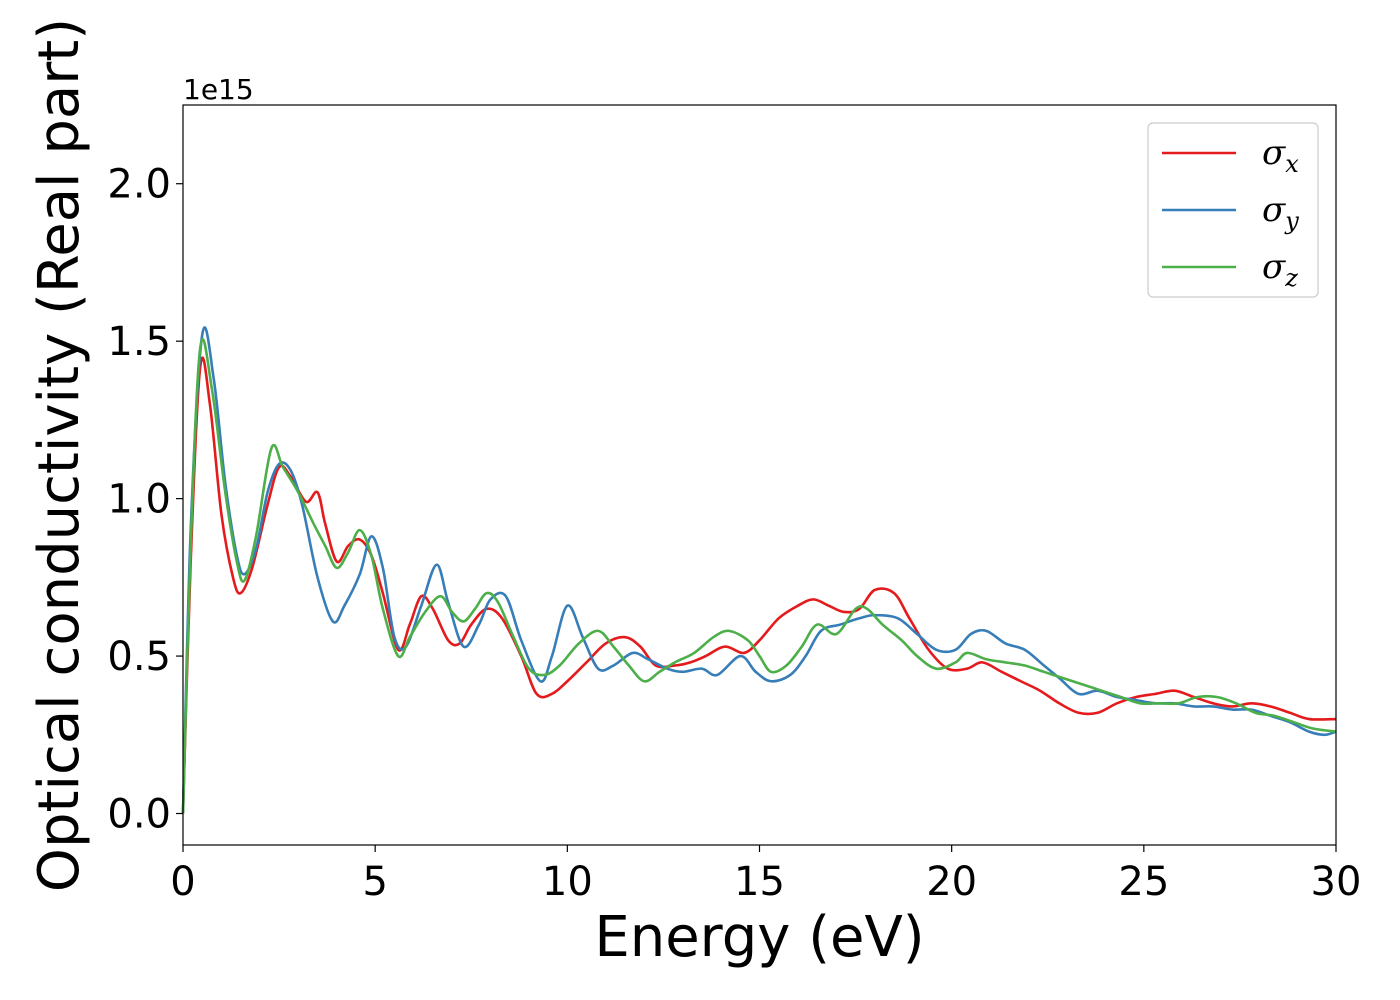 This screenshot has height=1000, width=1400. Describe the element at coordinates (1336, 882) in the screenshot. I see `x-tick-label: 30` at that location.